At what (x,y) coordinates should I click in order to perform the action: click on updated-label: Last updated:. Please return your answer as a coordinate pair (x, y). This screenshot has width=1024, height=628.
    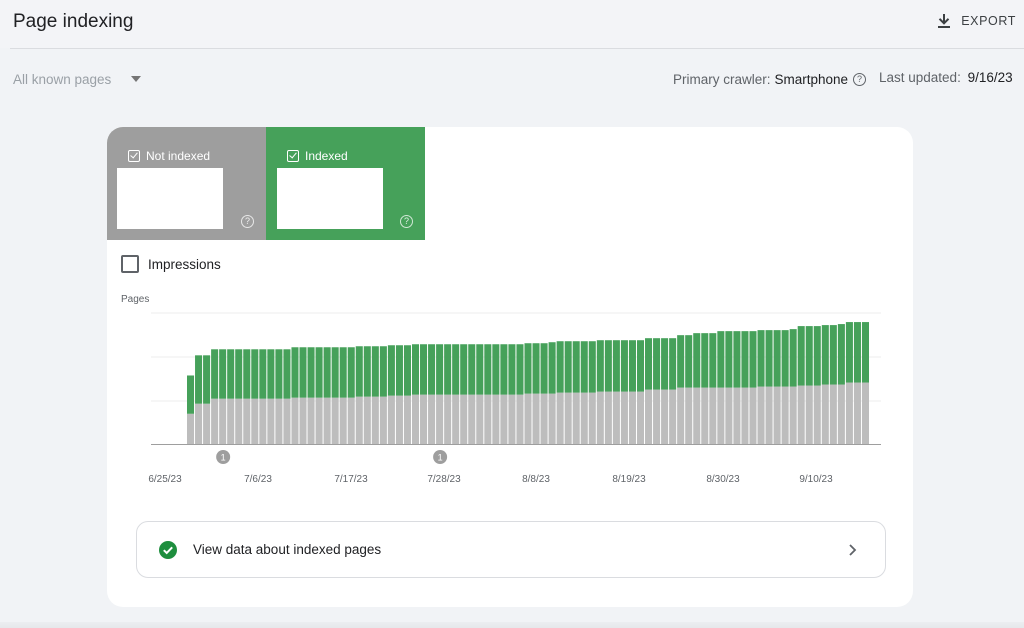
    Looking at the image, I should click on (920, 77).